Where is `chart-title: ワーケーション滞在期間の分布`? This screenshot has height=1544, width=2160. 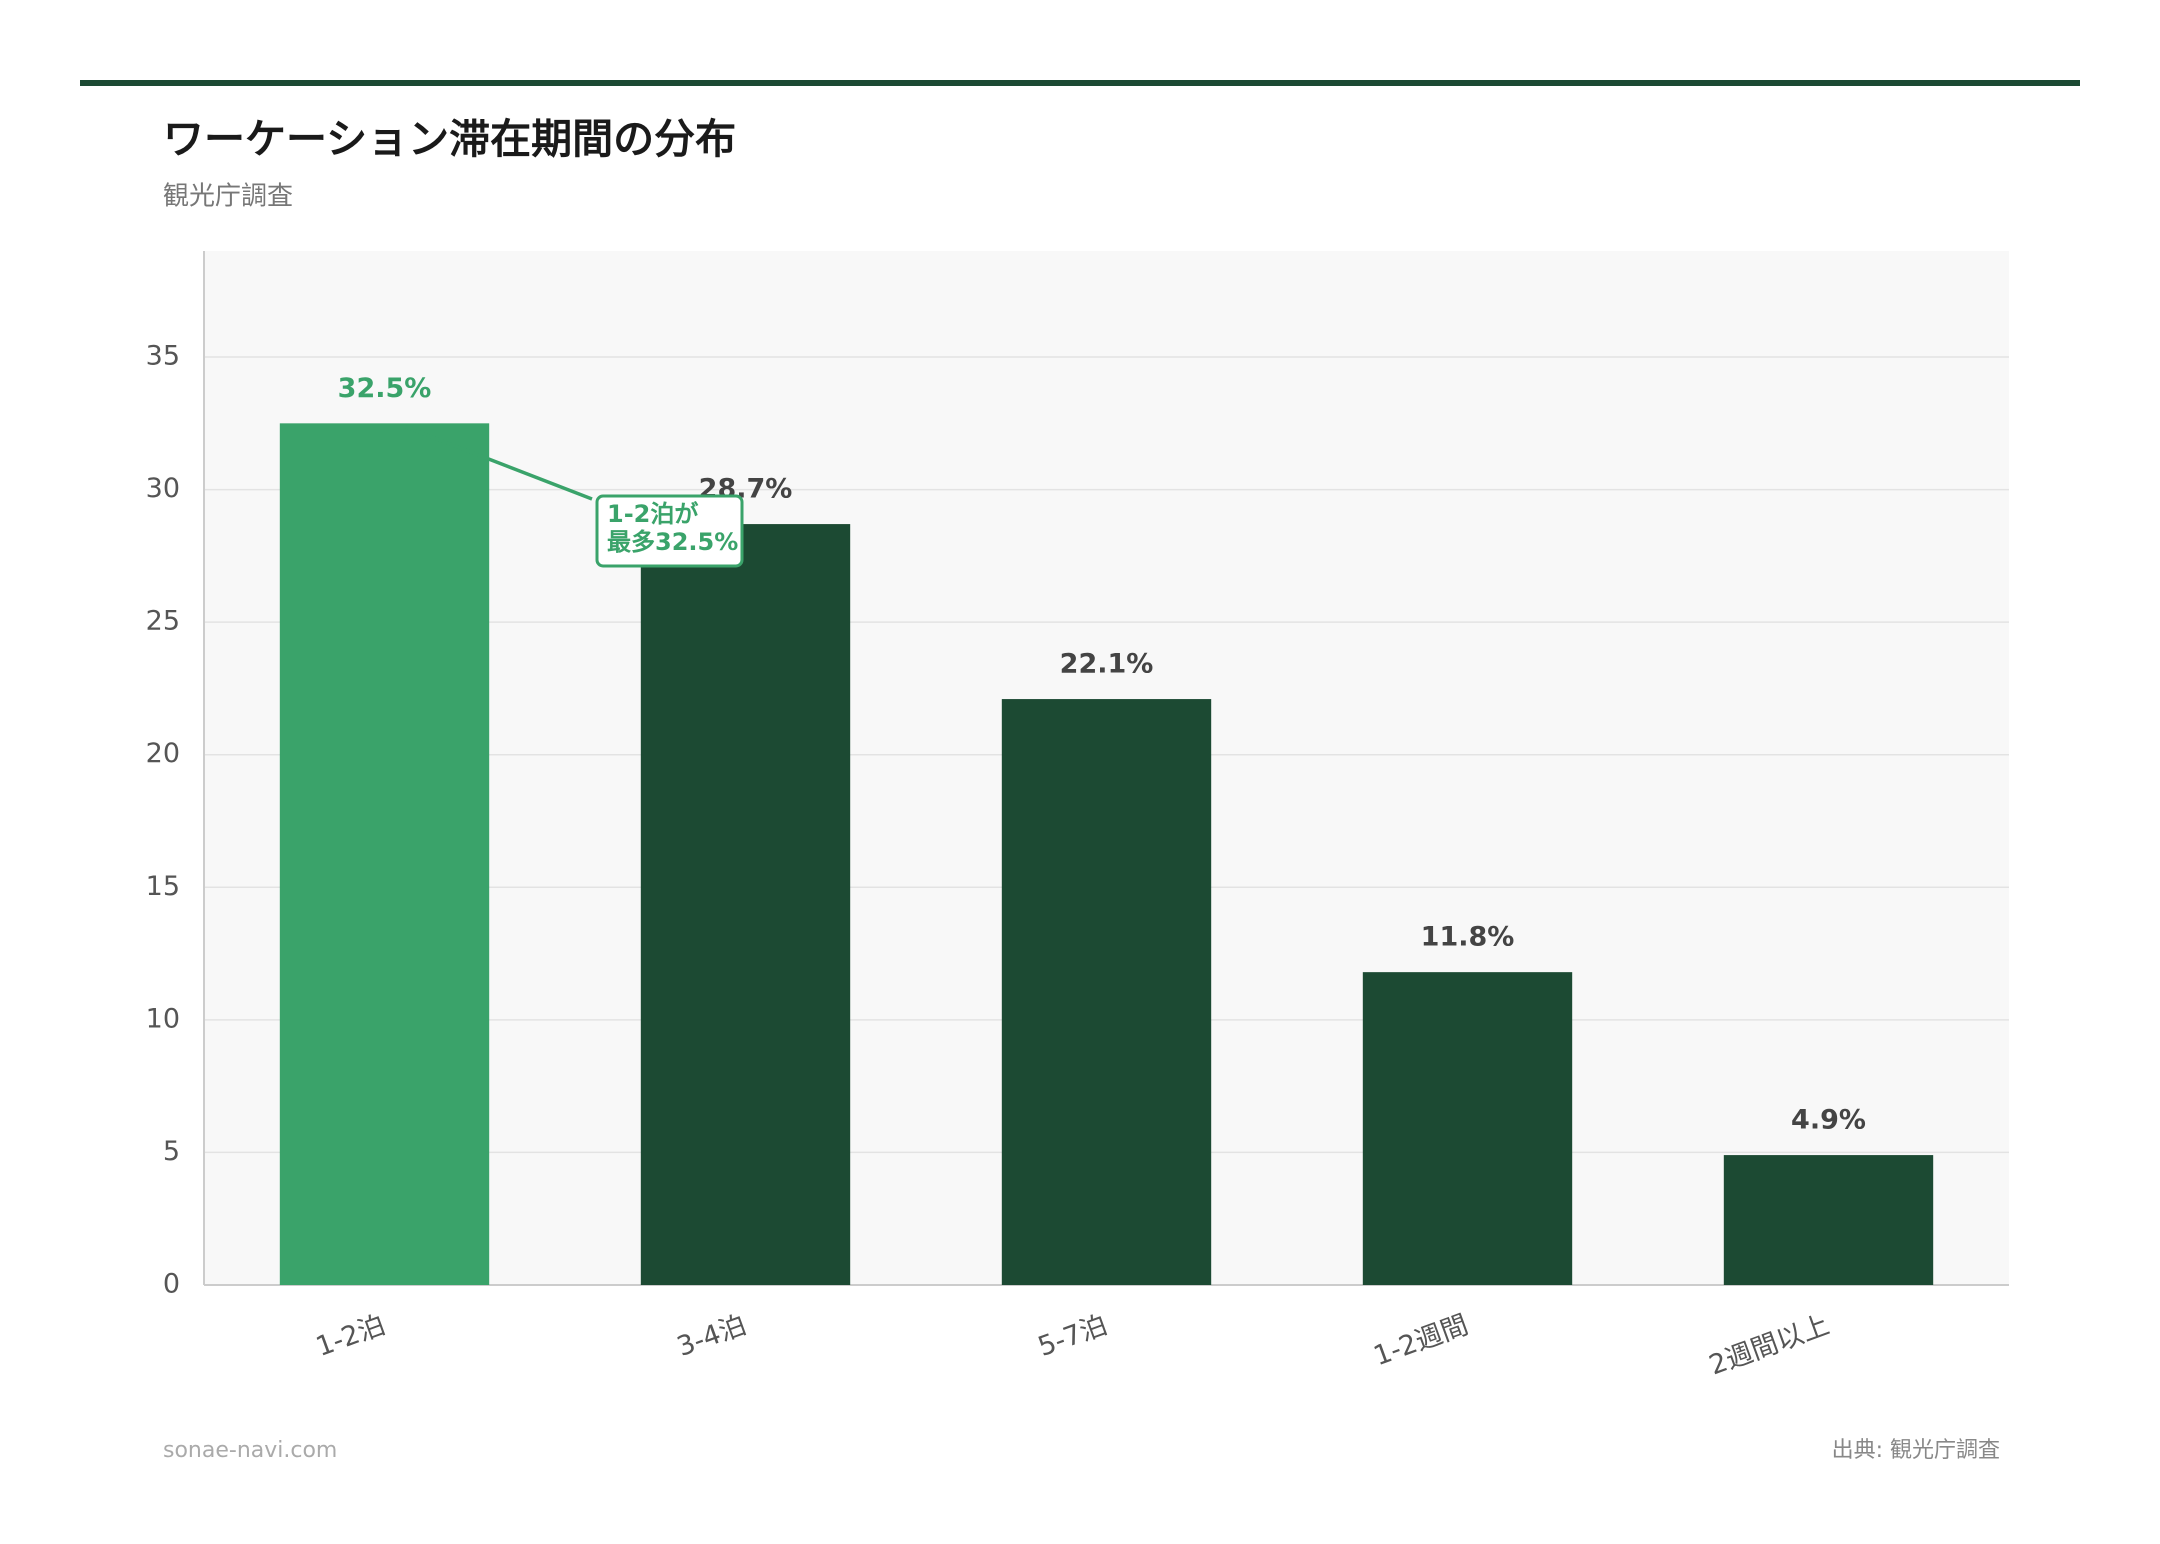 chart-title: ワーケーション滞在期間の分布 is located at coordinates (449, 139).